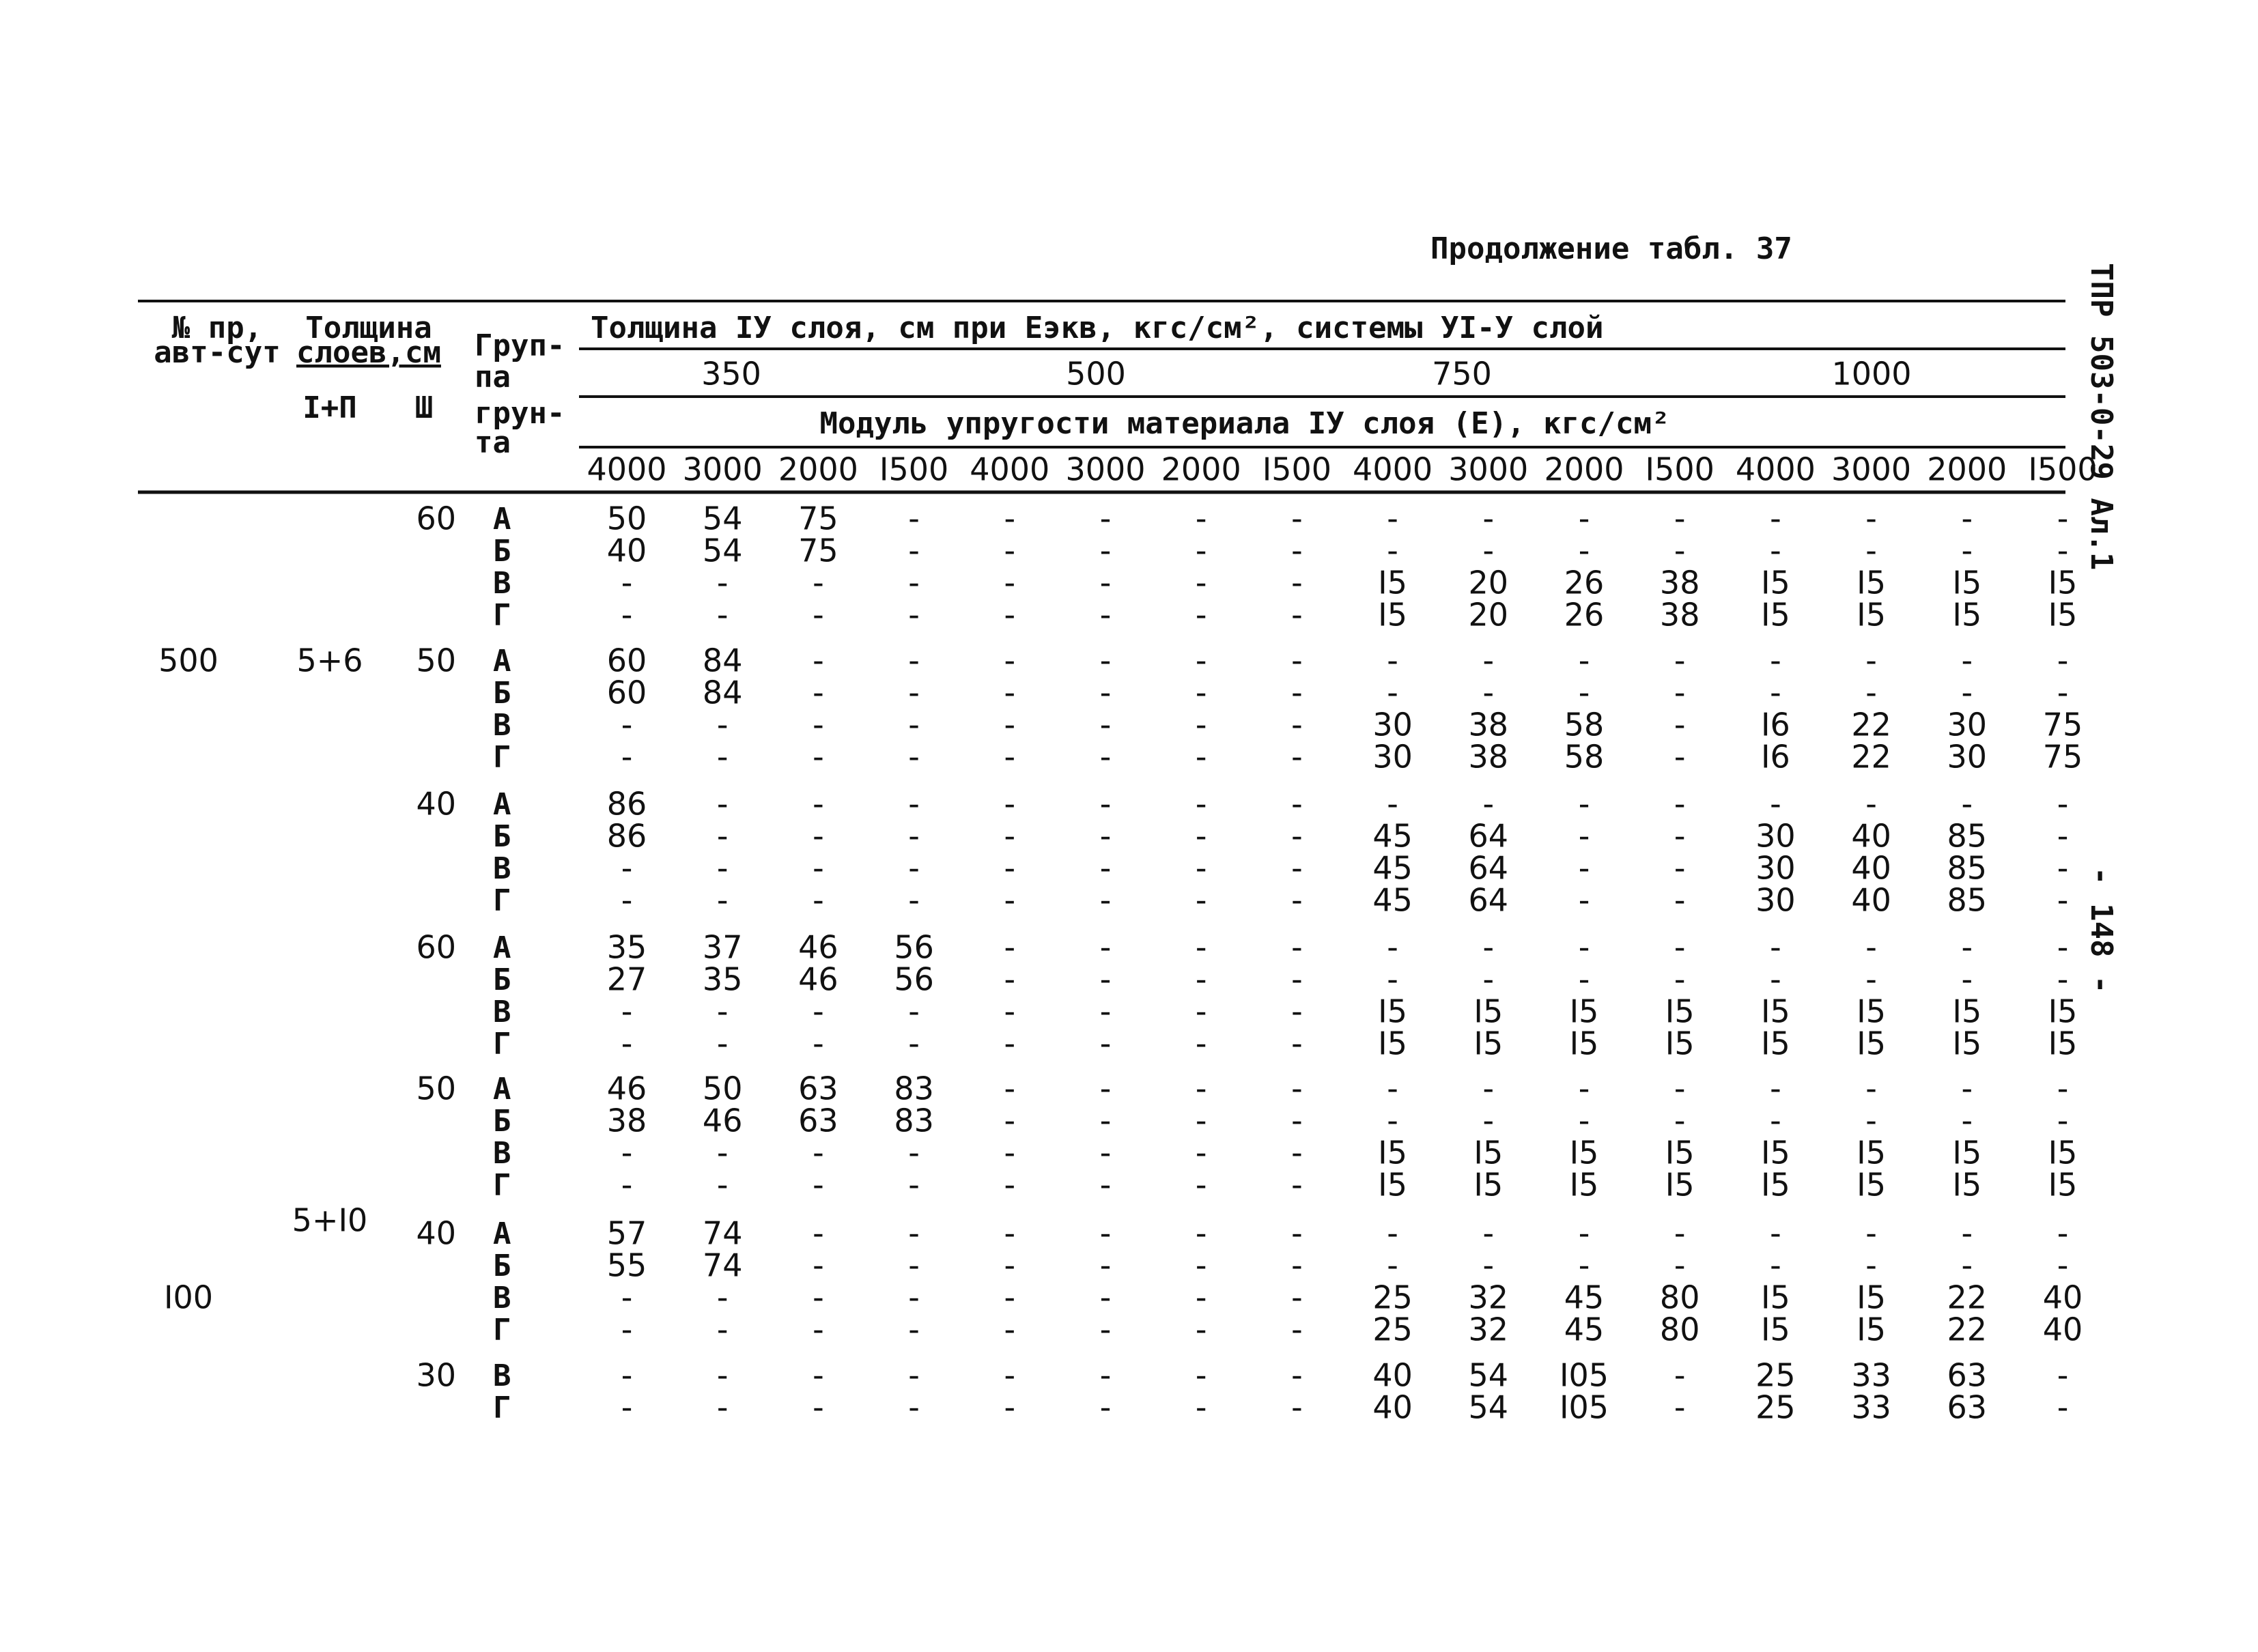 This screenshot has height=1652, width=2258. Describe the element at coordinates (502, 1233) in the screenshot. I see `cell: А` at that location.